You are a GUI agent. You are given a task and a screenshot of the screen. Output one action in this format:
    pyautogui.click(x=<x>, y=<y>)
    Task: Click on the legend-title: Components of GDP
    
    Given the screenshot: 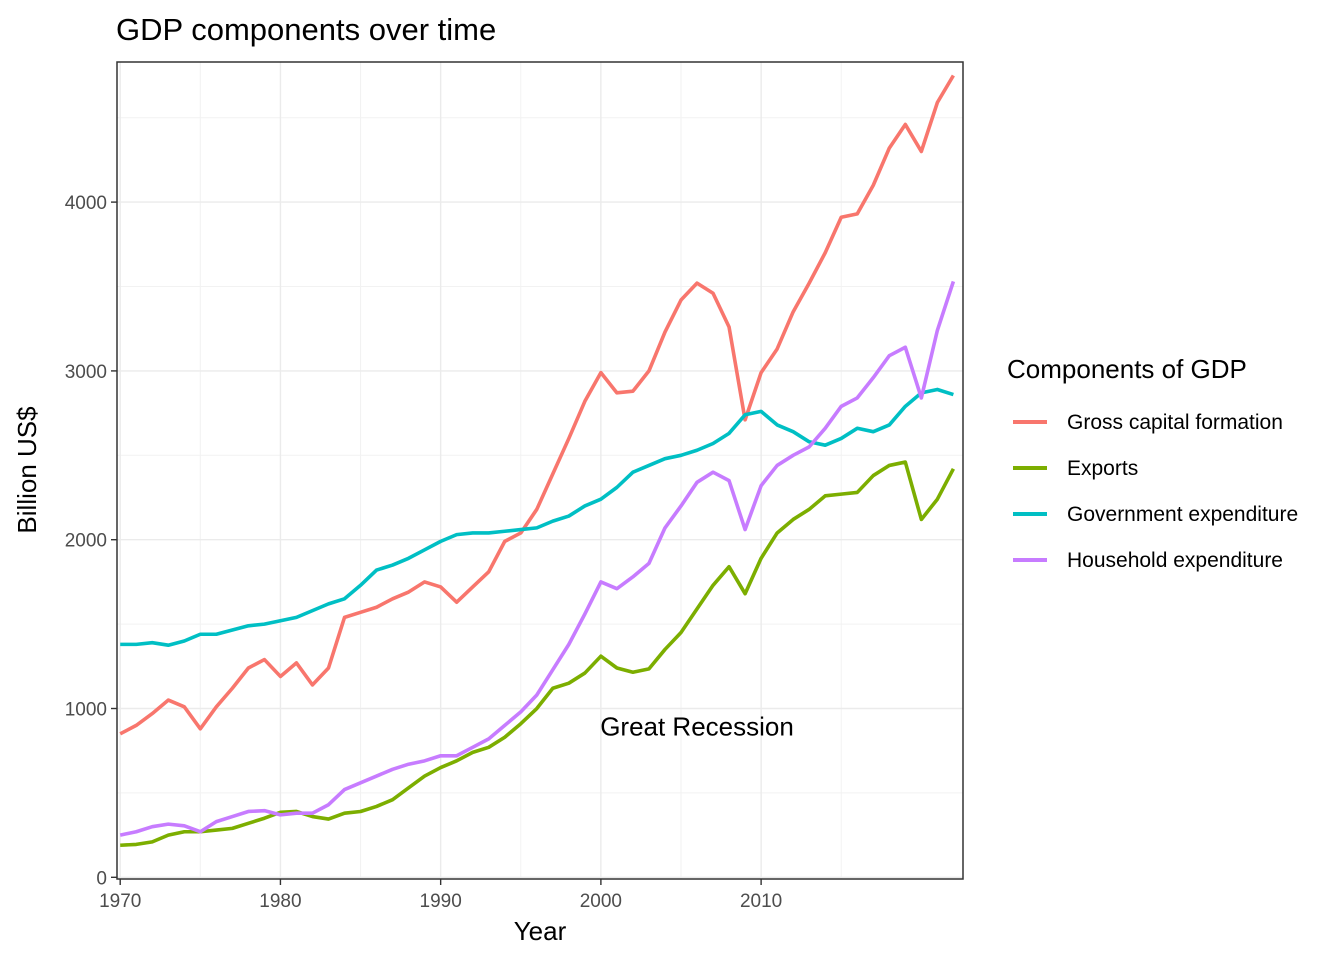 What is the action you would take?
    pyautogui.click(x=1127, y=369)
    